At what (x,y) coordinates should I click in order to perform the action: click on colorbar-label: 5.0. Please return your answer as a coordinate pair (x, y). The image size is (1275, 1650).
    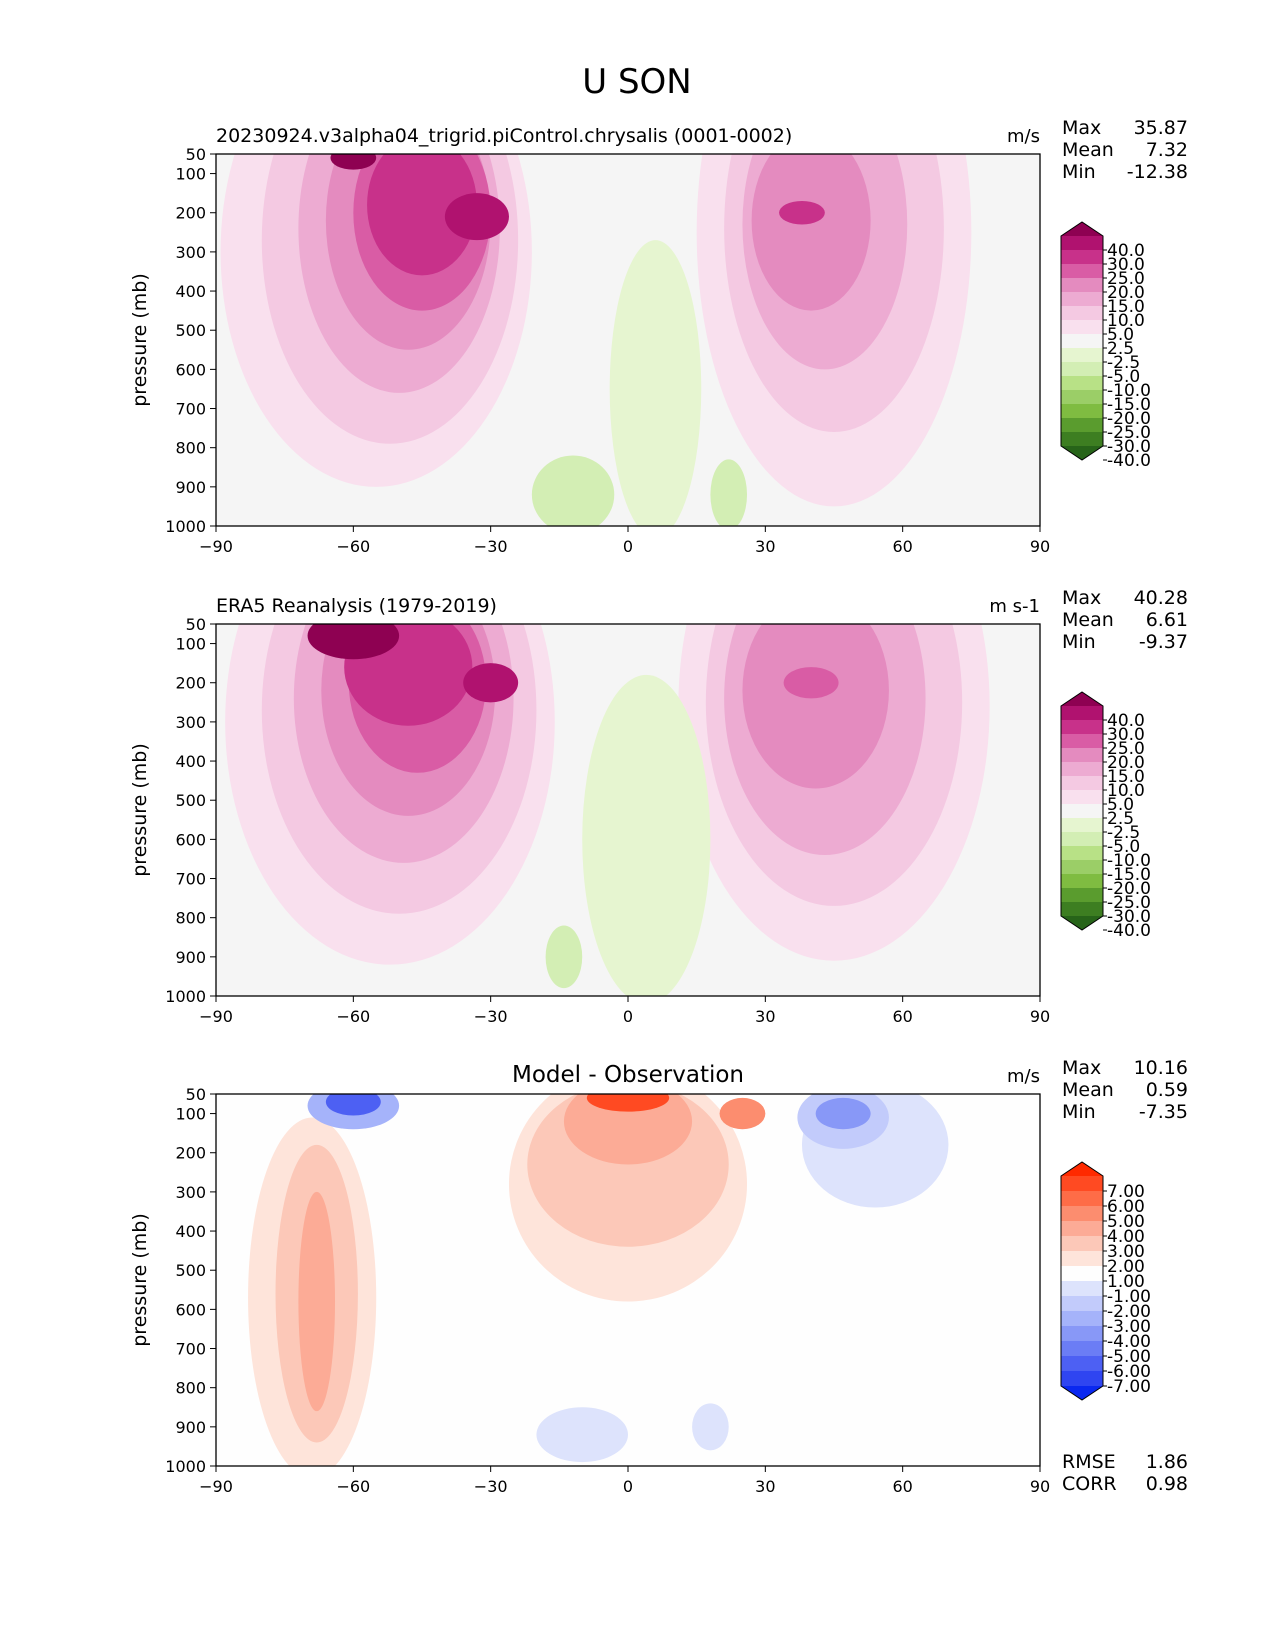
    Looking at the image, I should click on (1120, 805).